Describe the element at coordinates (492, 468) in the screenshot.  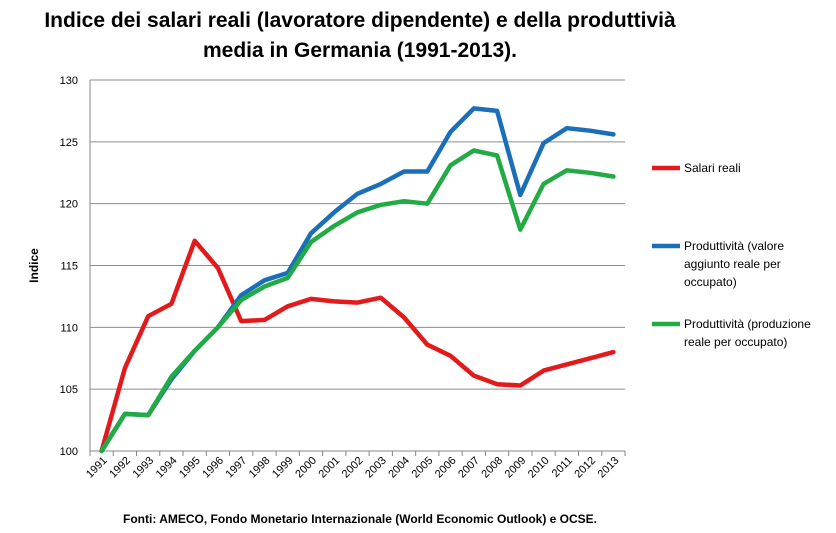
I see `x-tick-label-2008: 2008` at that location.